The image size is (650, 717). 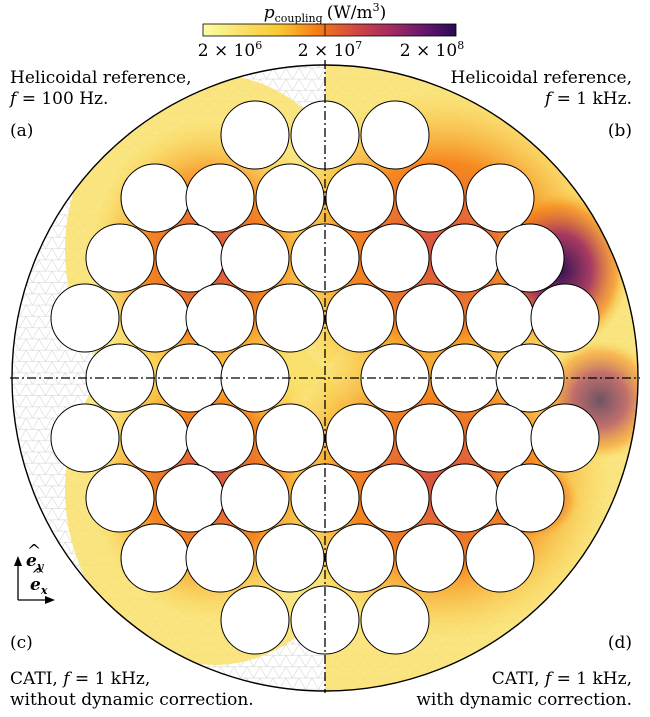 I want to click on colorbar-gradient, so click(x=329, y=30).